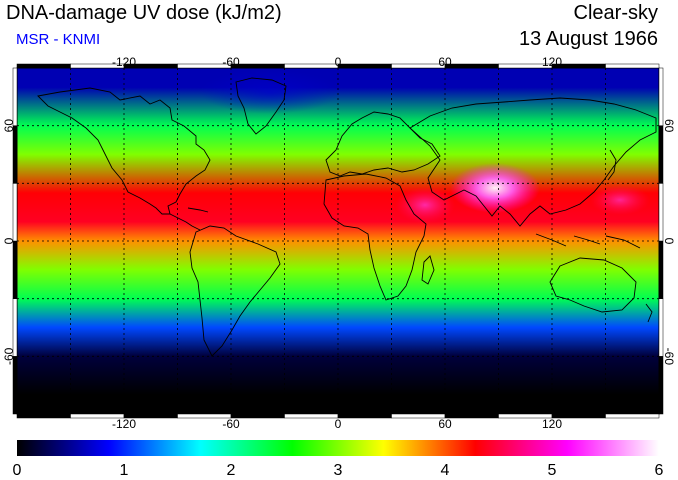 This screenshot has width=678, height=480. What do you see at coordinates (669, 126) in the screenshot?
I see `lat-tick-label-right: 60` at bounding box center [669, 126].